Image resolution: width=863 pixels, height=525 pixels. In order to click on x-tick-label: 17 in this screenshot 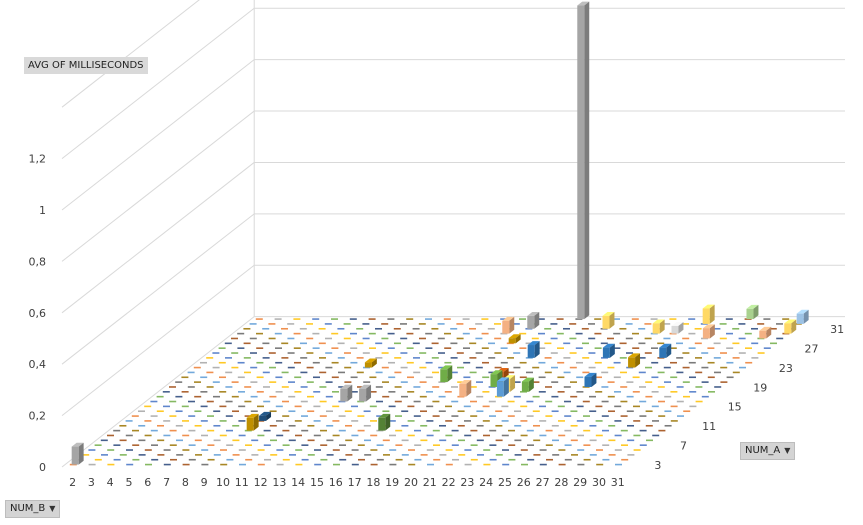, I will do `click(355, 482)`.